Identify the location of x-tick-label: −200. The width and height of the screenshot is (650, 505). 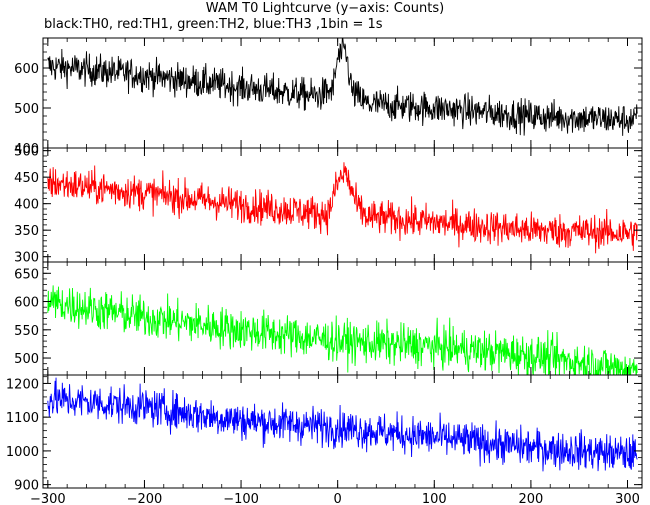
(145, 498).